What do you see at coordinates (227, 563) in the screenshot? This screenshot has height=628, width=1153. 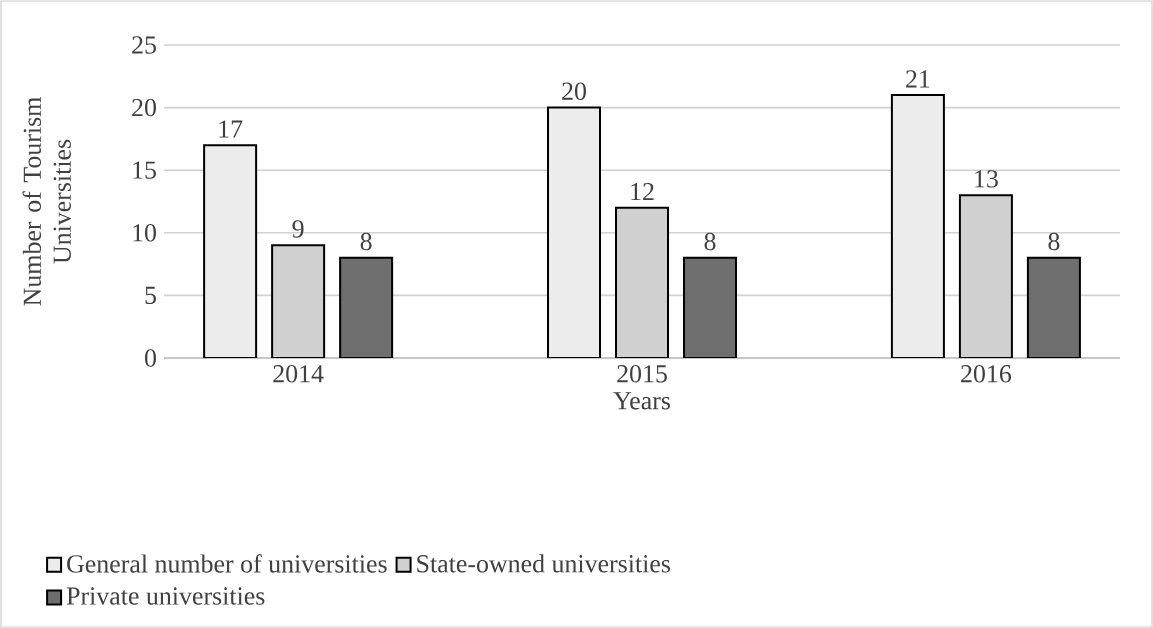 I see `legend-label: General number of universities` at bounding box center [227, 563].